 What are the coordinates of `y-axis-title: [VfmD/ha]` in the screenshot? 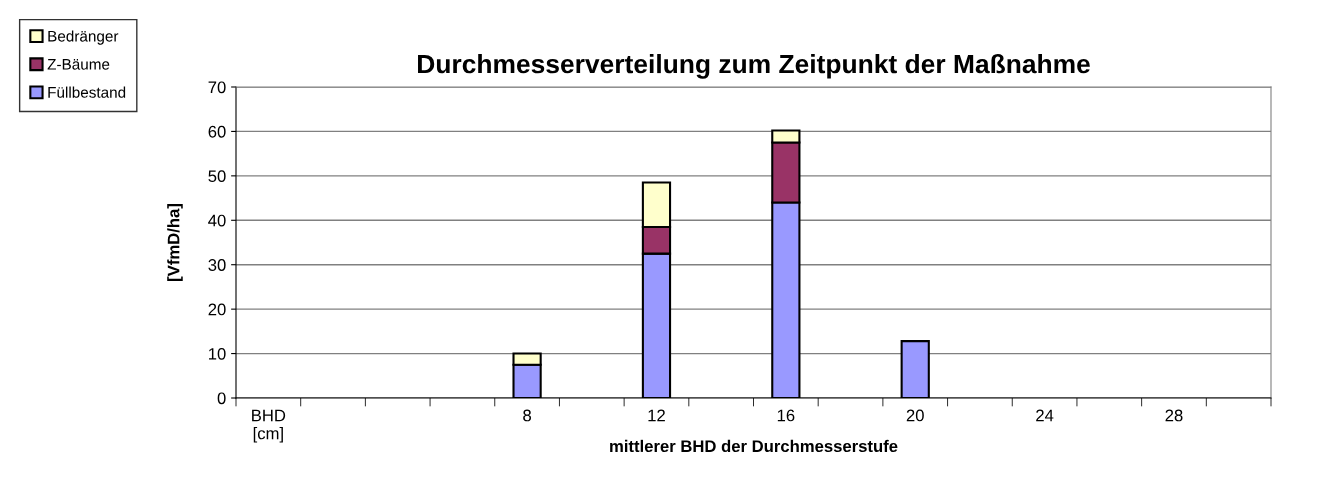 It's located at (175, 242).